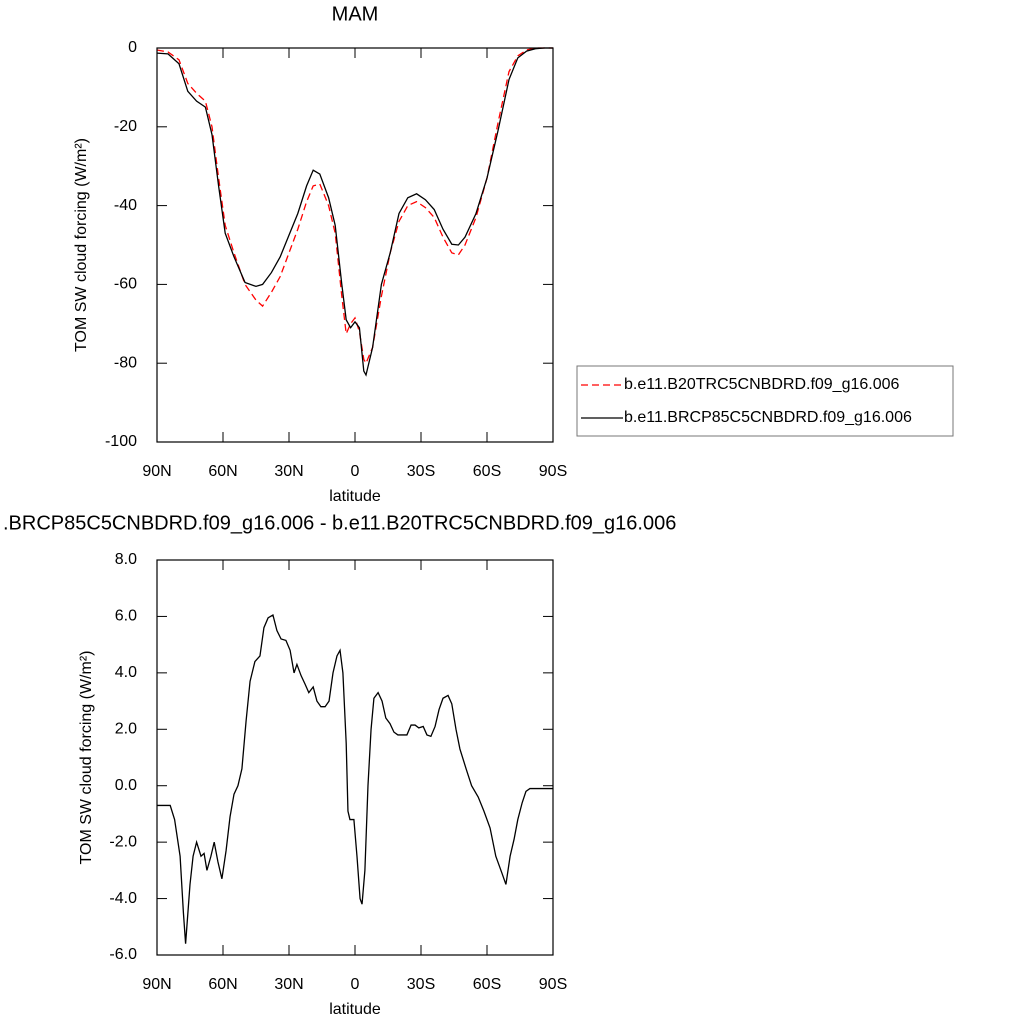 This screenshot has height=1024, width=1024. I want to click on y-tick-label: -2.0, so click(123, 841).